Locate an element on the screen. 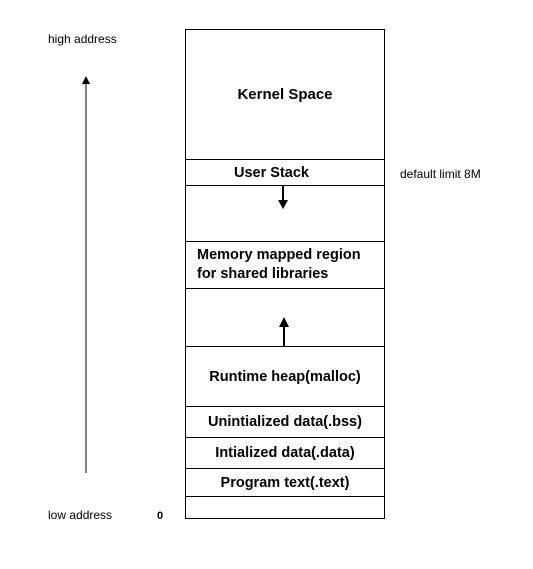 The image size is (533, 569). data-region: Intialized data(.data) is located at coordinates (285, 453).